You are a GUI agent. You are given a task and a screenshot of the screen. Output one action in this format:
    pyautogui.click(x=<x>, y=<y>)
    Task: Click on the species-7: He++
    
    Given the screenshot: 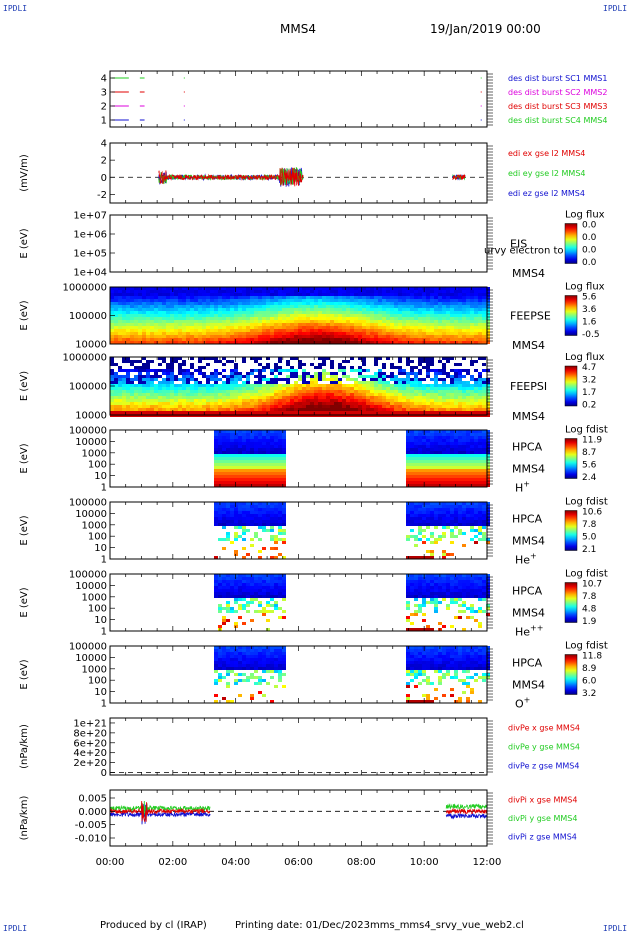 What is the action you would take?
    pyautogui.click(x=529, y=631)
    